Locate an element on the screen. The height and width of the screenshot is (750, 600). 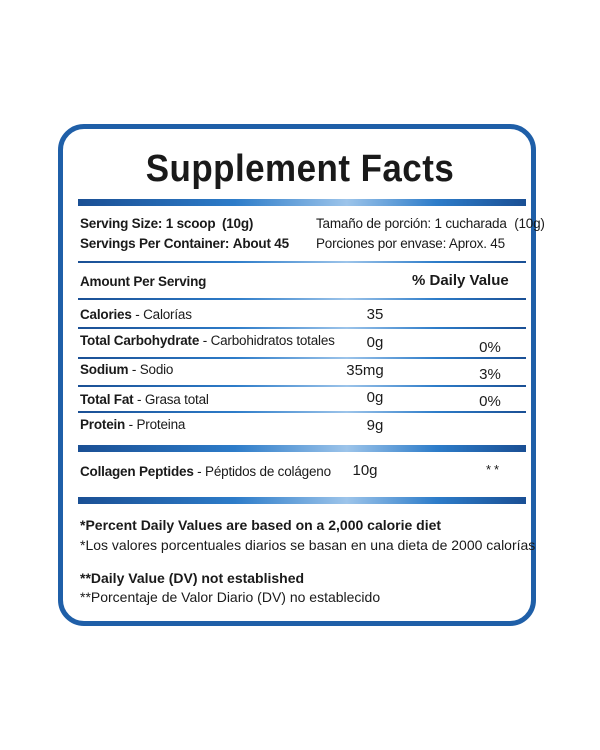
nutrient-name-es: - Calorías is located at coordinates (161, 314).